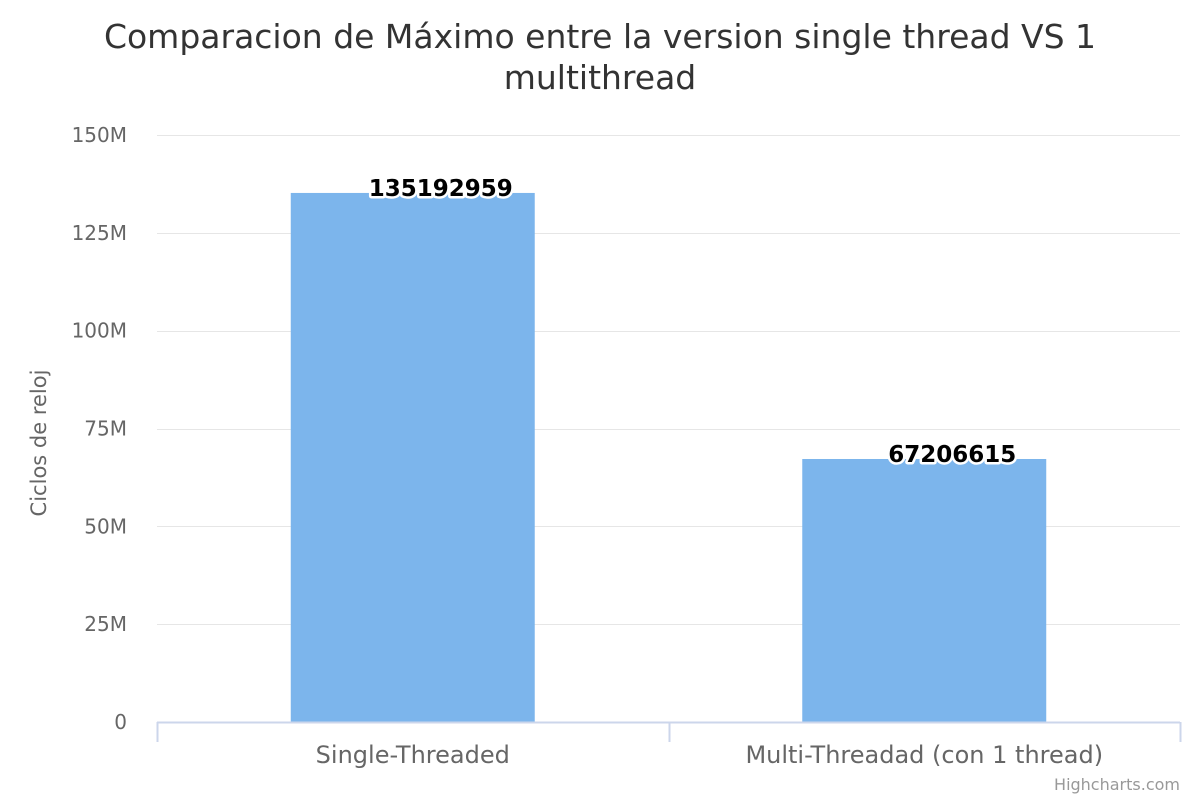 This screenshot has width=1200, height=804. What do you see at coordinates (105, 624) in the screenshot?
I see `y-tick-label: 25M` at bounding box center [105, 624].